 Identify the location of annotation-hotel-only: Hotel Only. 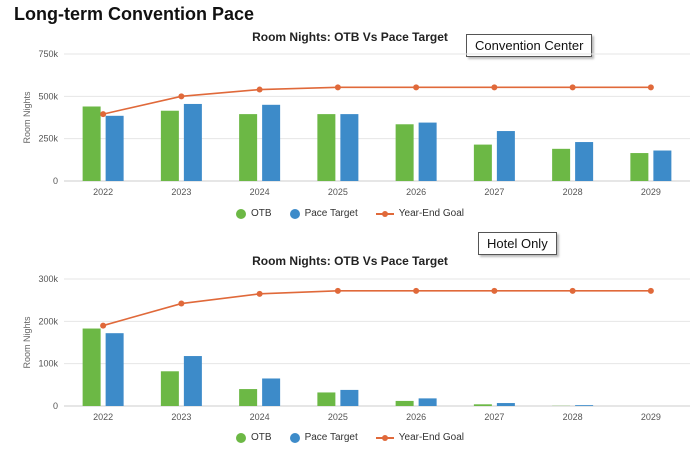
(517, 243).